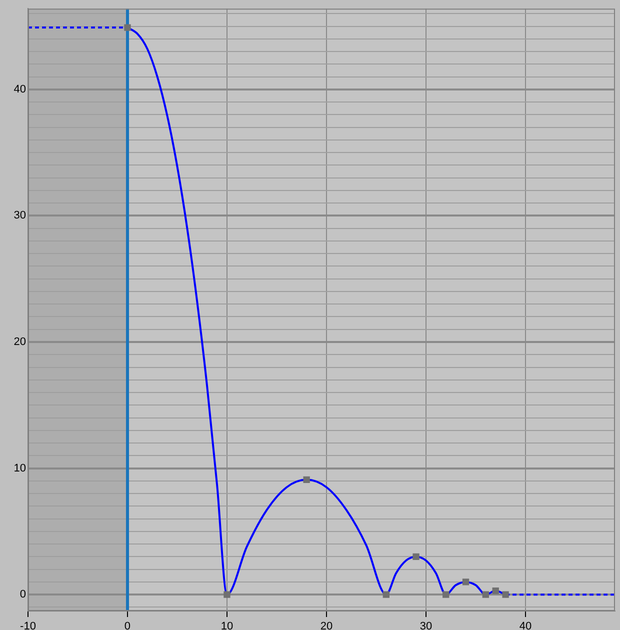 Image resolution: width=620 pixels, height=630 pixels. What do you see at coordinates (20, 468) in the screenshot?
I see `y-tick-label: 10` at bounding box center [20, 468].